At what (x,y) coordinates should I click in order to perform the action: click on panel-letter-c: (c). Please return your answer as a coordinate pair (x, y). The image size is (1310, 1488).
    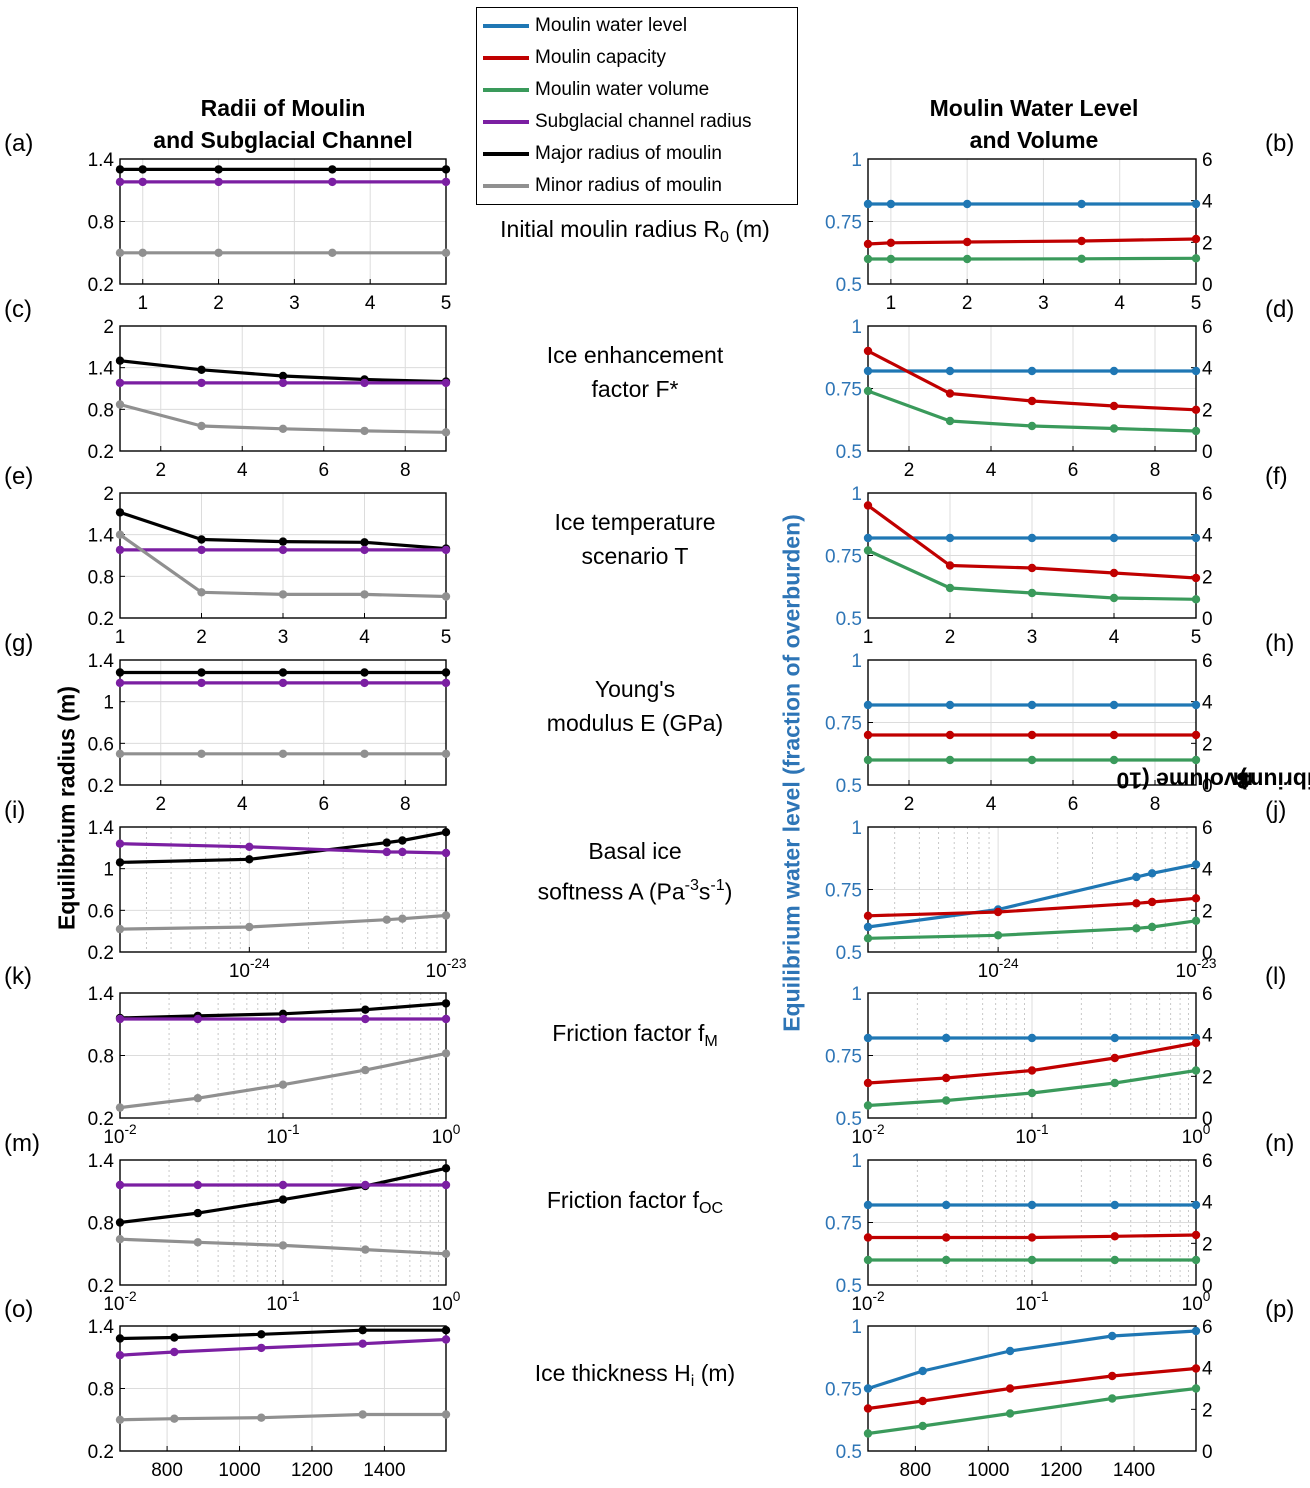
    Looking at the image, I should click on (18, 309).